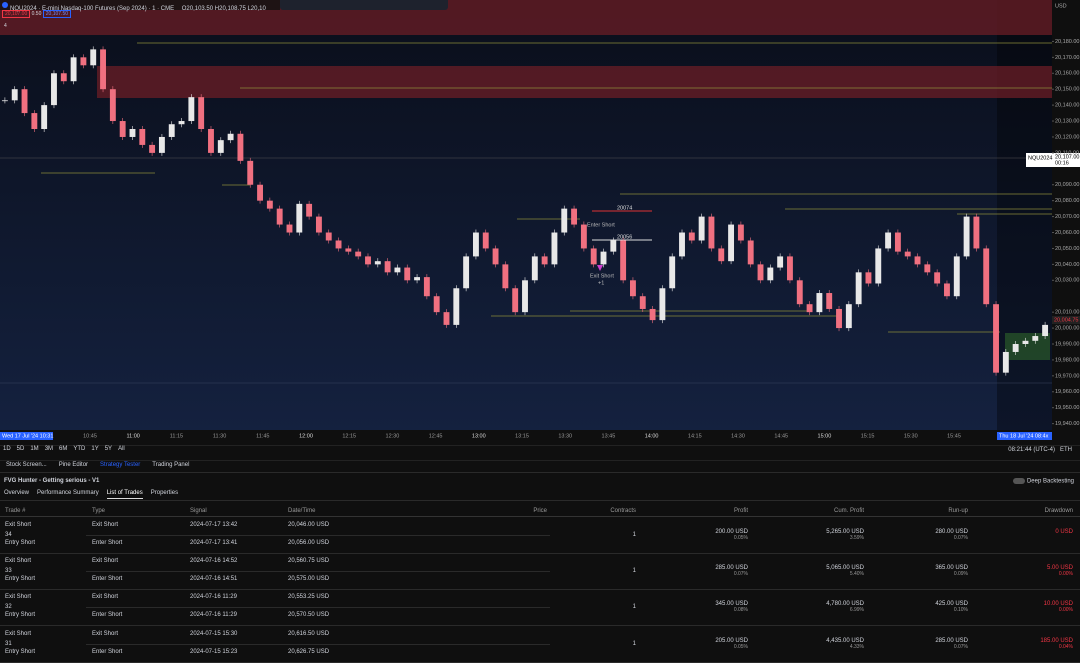  Describe the element at coordinates (1066, 450) in the screenshot. I see `session: ETH` at that location.